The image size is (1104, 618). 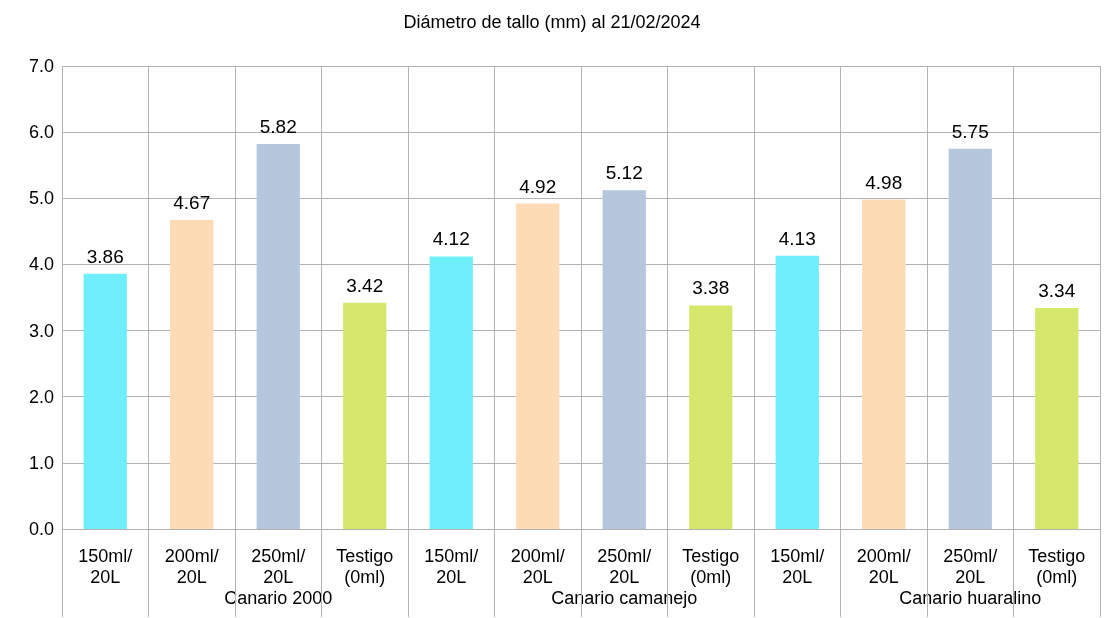 What do you see at coordinates (41, 462) in the screenshot?
I see `y-tick-label: 1.0` at bounding box center [41, 462].